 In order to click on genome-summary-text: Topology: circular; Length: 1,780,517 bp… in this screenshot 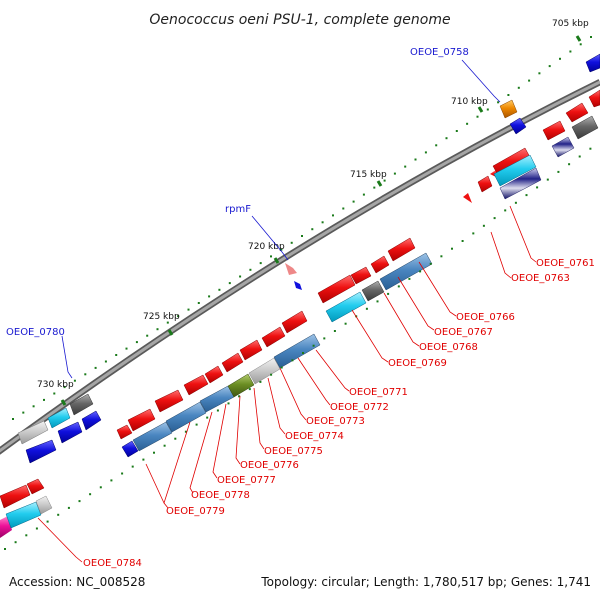, I will do `click(425, 582)`.